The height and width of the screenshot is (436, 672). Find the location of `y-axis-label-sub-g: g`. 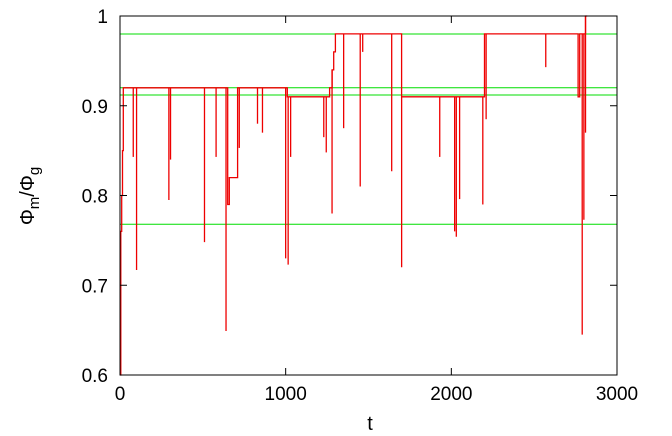

y-axis-label-sub-g: g is located at coordinates (34, 171).